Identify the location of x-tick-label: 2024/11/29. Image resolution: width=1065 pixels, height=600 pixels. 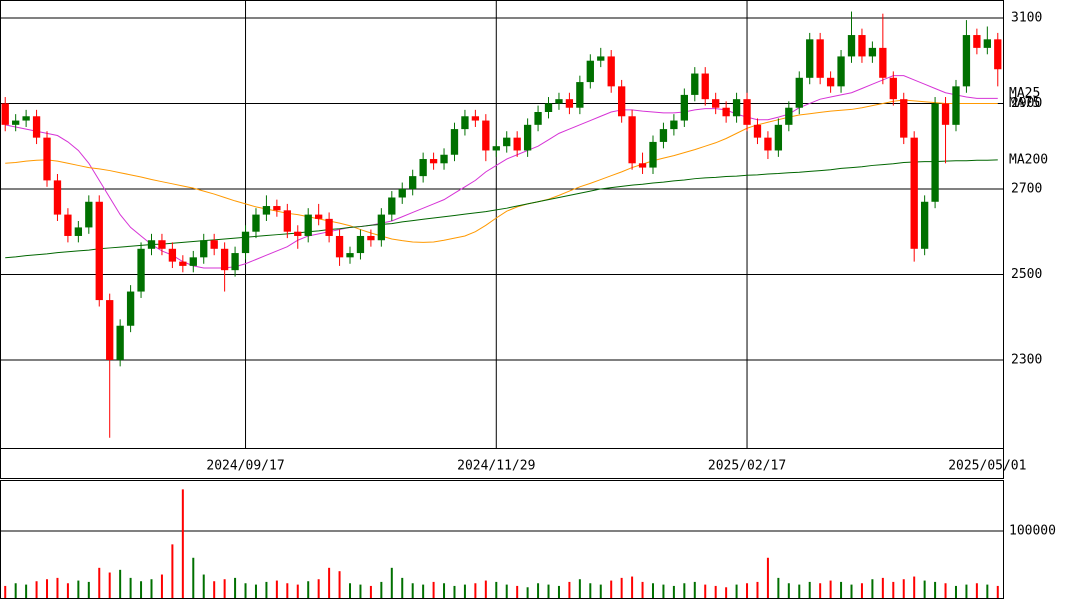
(496, 466).